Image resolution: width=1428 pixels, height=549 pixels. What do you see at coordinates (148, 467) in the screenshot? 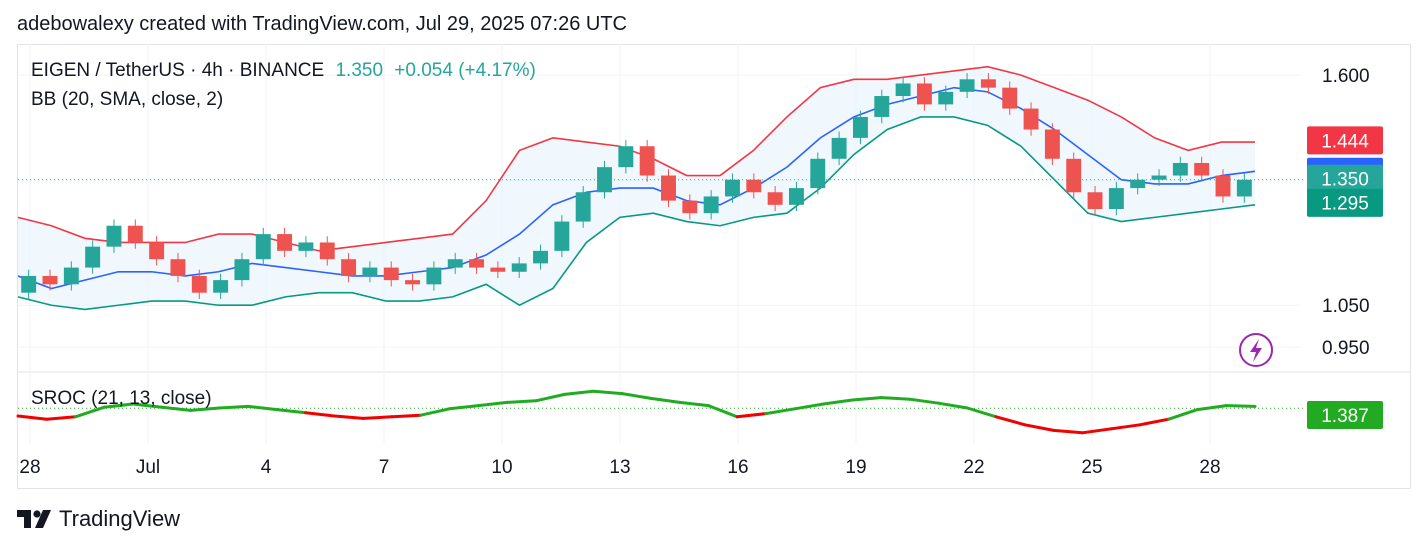
I see `x-tick-label: Jul` at bounding box center [148, 467].